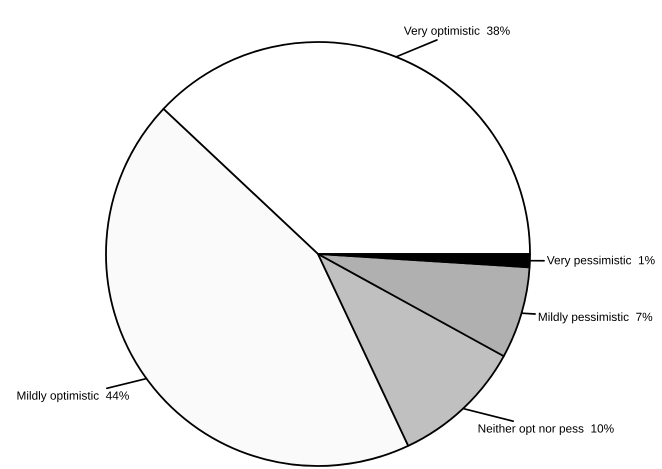 This screenshot has width=662, height=469. I want to click on slice-label: Mildly optimistic 44%, so click(73, 396).